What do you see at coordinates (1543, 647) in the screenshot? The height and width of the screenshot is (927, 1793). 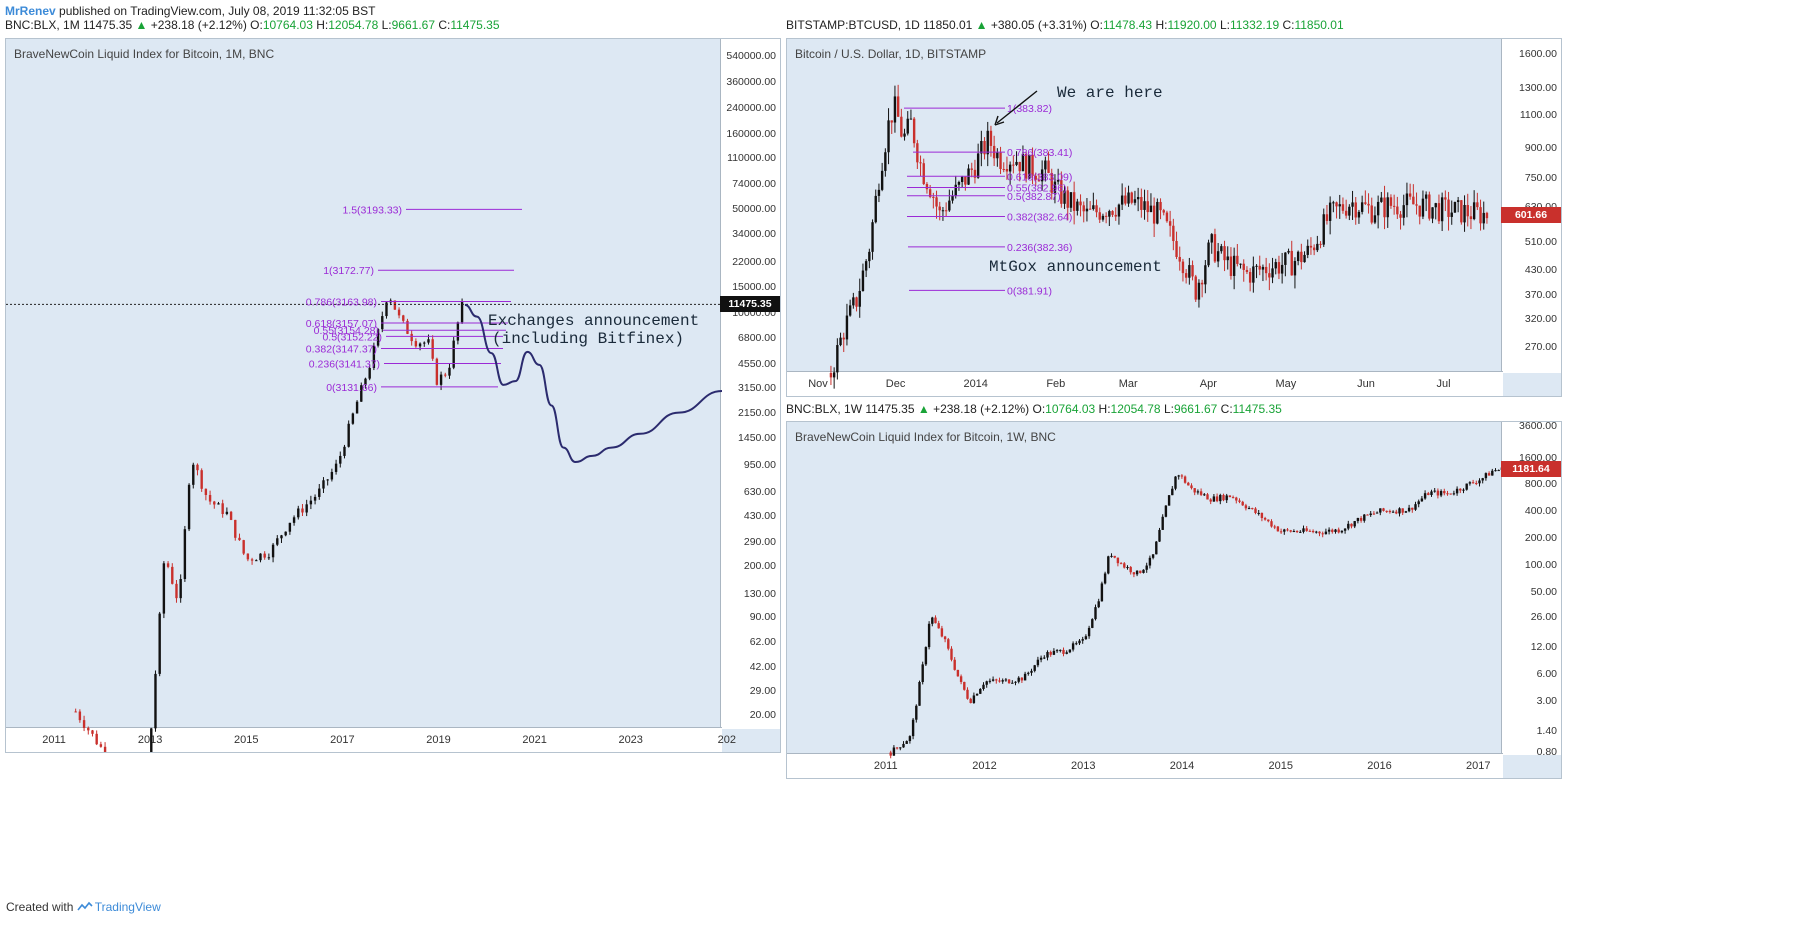 I see `y-tick-label: 12.00` at bounding box center [1543, 647].